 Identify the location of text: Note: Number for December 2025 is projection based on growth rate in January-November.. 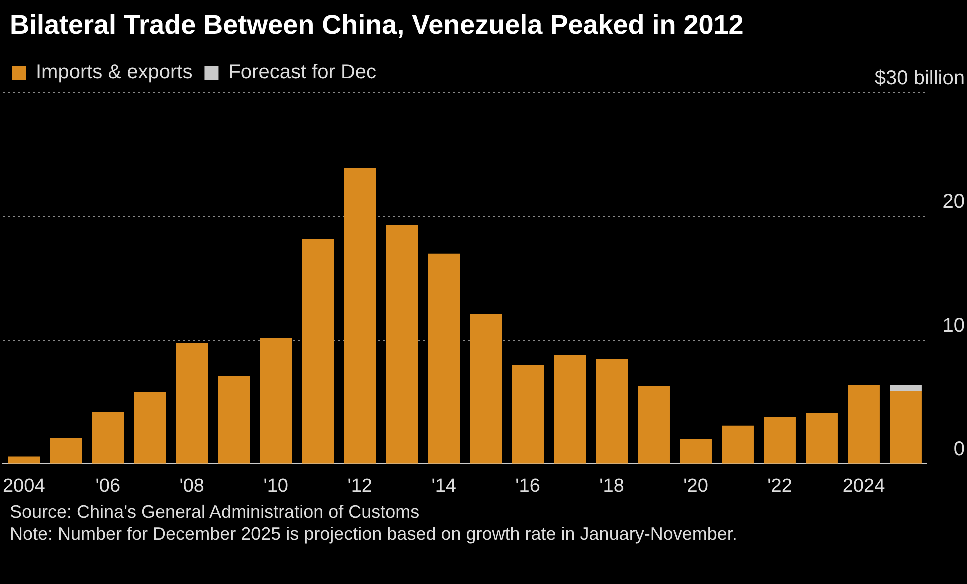
(374, 534).